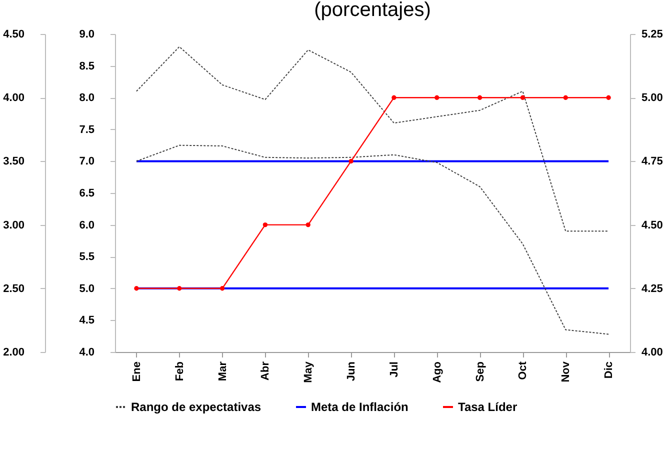 Image resolution: width=665 pixels, height=456 pixels. What do you see at coordinates (437, 372) in the screenshot?
I see `x-tick-label: Ago` at bounding box center [437, 372].